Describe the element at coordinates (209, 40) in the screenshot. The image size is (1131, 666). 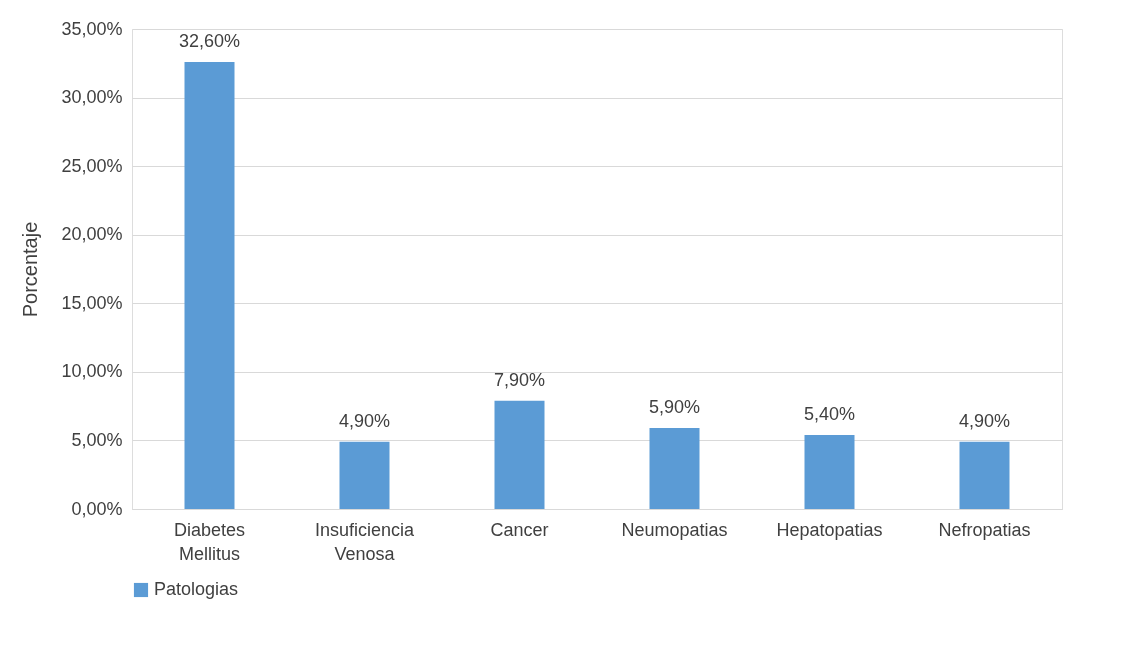
I see `data-label: 32,60%` at that location.